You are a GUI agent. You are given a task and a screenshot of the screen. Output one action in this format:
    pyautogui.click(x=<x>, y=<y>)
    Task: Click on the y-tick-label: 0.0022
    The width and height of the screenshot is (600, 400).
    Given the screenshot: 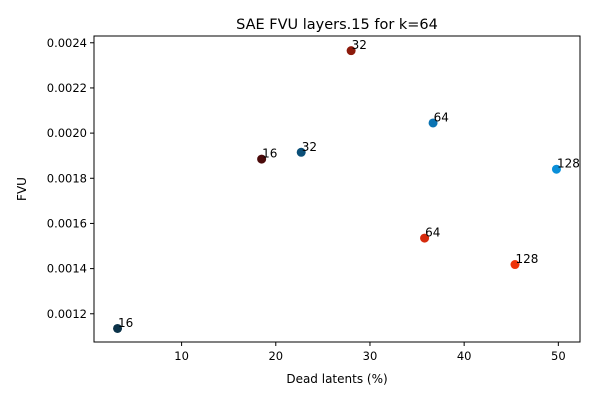 What is the action you would take?
    pyautogui.click(x=67, y=88)
    